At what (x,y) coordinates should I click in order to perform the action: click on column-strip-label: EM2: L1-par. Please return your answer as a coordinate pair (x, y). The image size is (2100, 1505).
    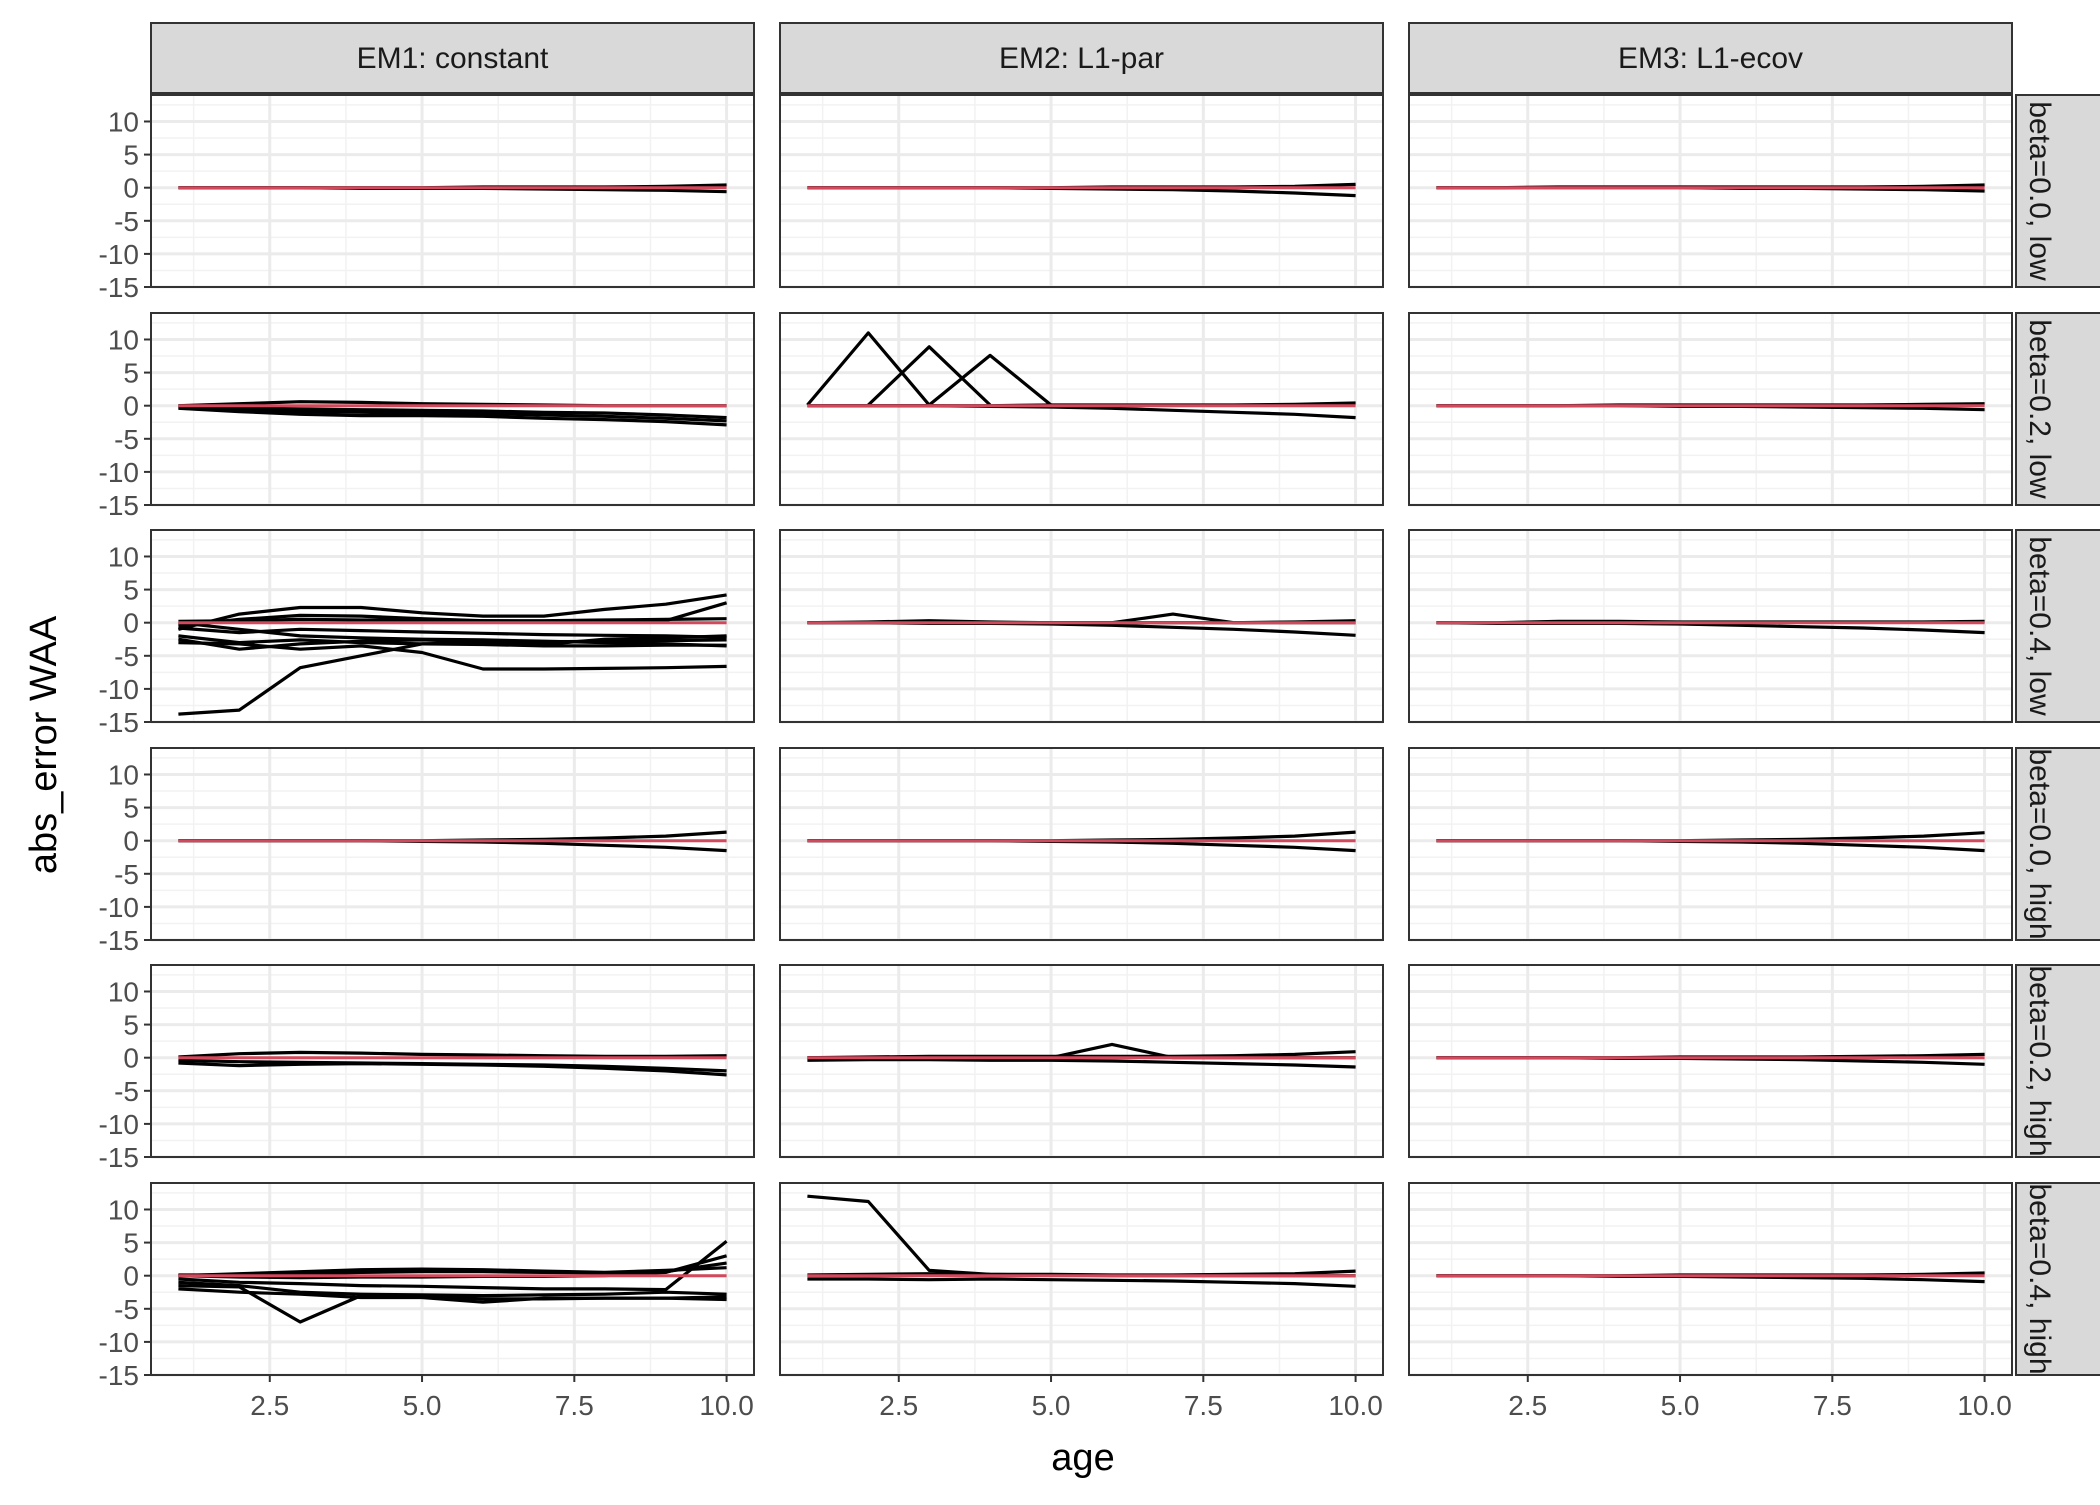
    Looking at the image, I should click on (1081, 58).